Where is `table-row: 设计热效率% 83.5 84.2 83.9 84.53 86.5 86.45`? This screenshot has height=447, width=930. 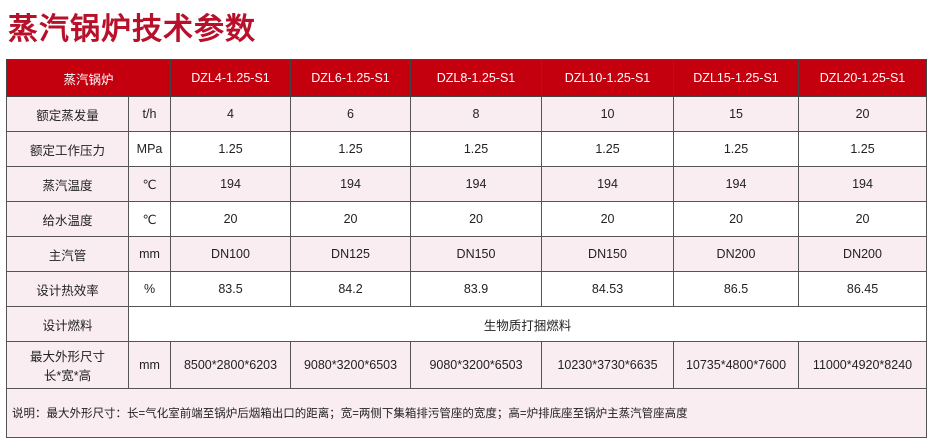 table-row: 设计热效率% 83.5 84.2 83.9 84.53 86.5 86.45 is located at coordinates (467, 289).